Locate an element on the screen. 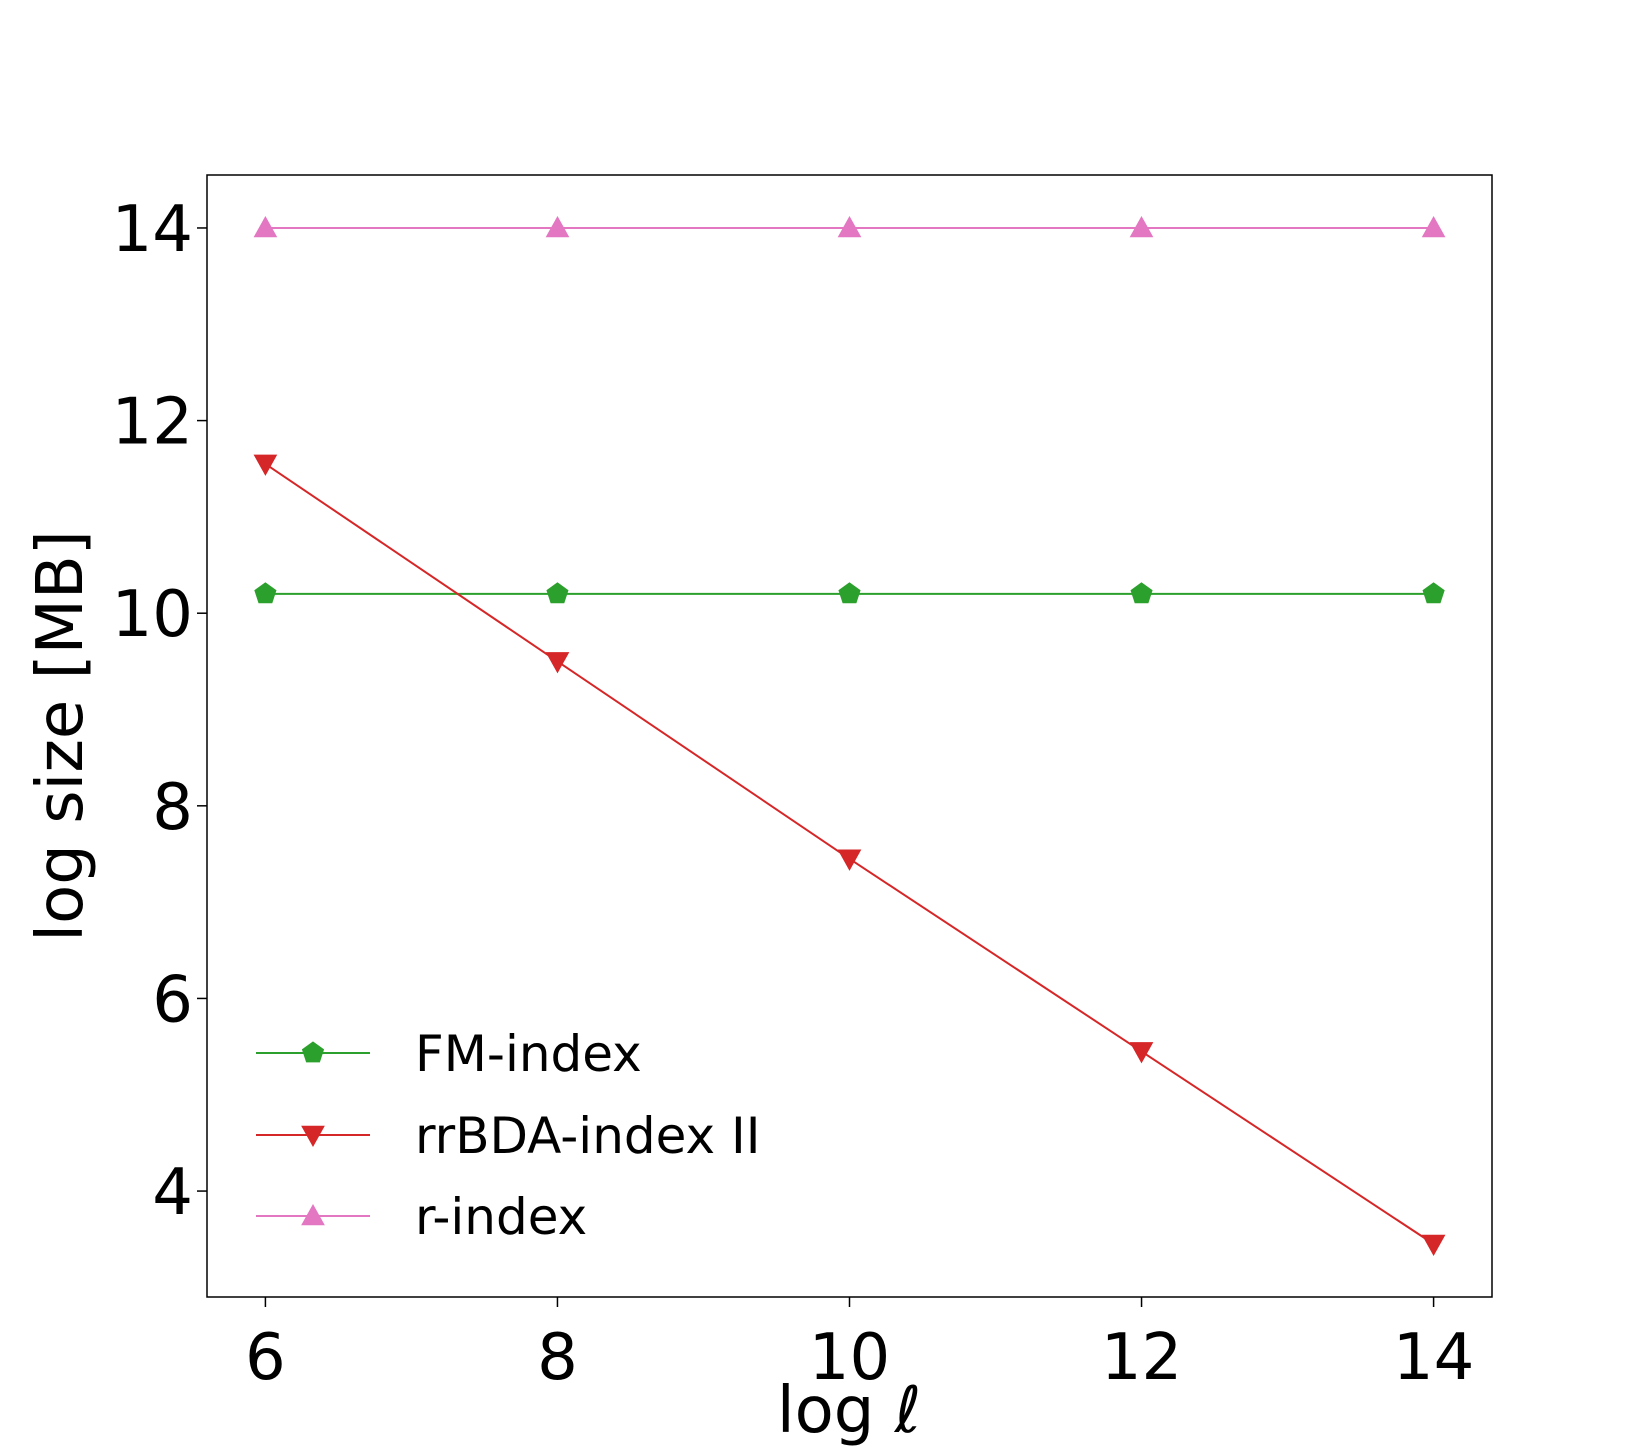 The height and width of the screenshot is (1450, 1650). x-axis: 6 8 10 12 14 is located at coordinates (859, 1346).